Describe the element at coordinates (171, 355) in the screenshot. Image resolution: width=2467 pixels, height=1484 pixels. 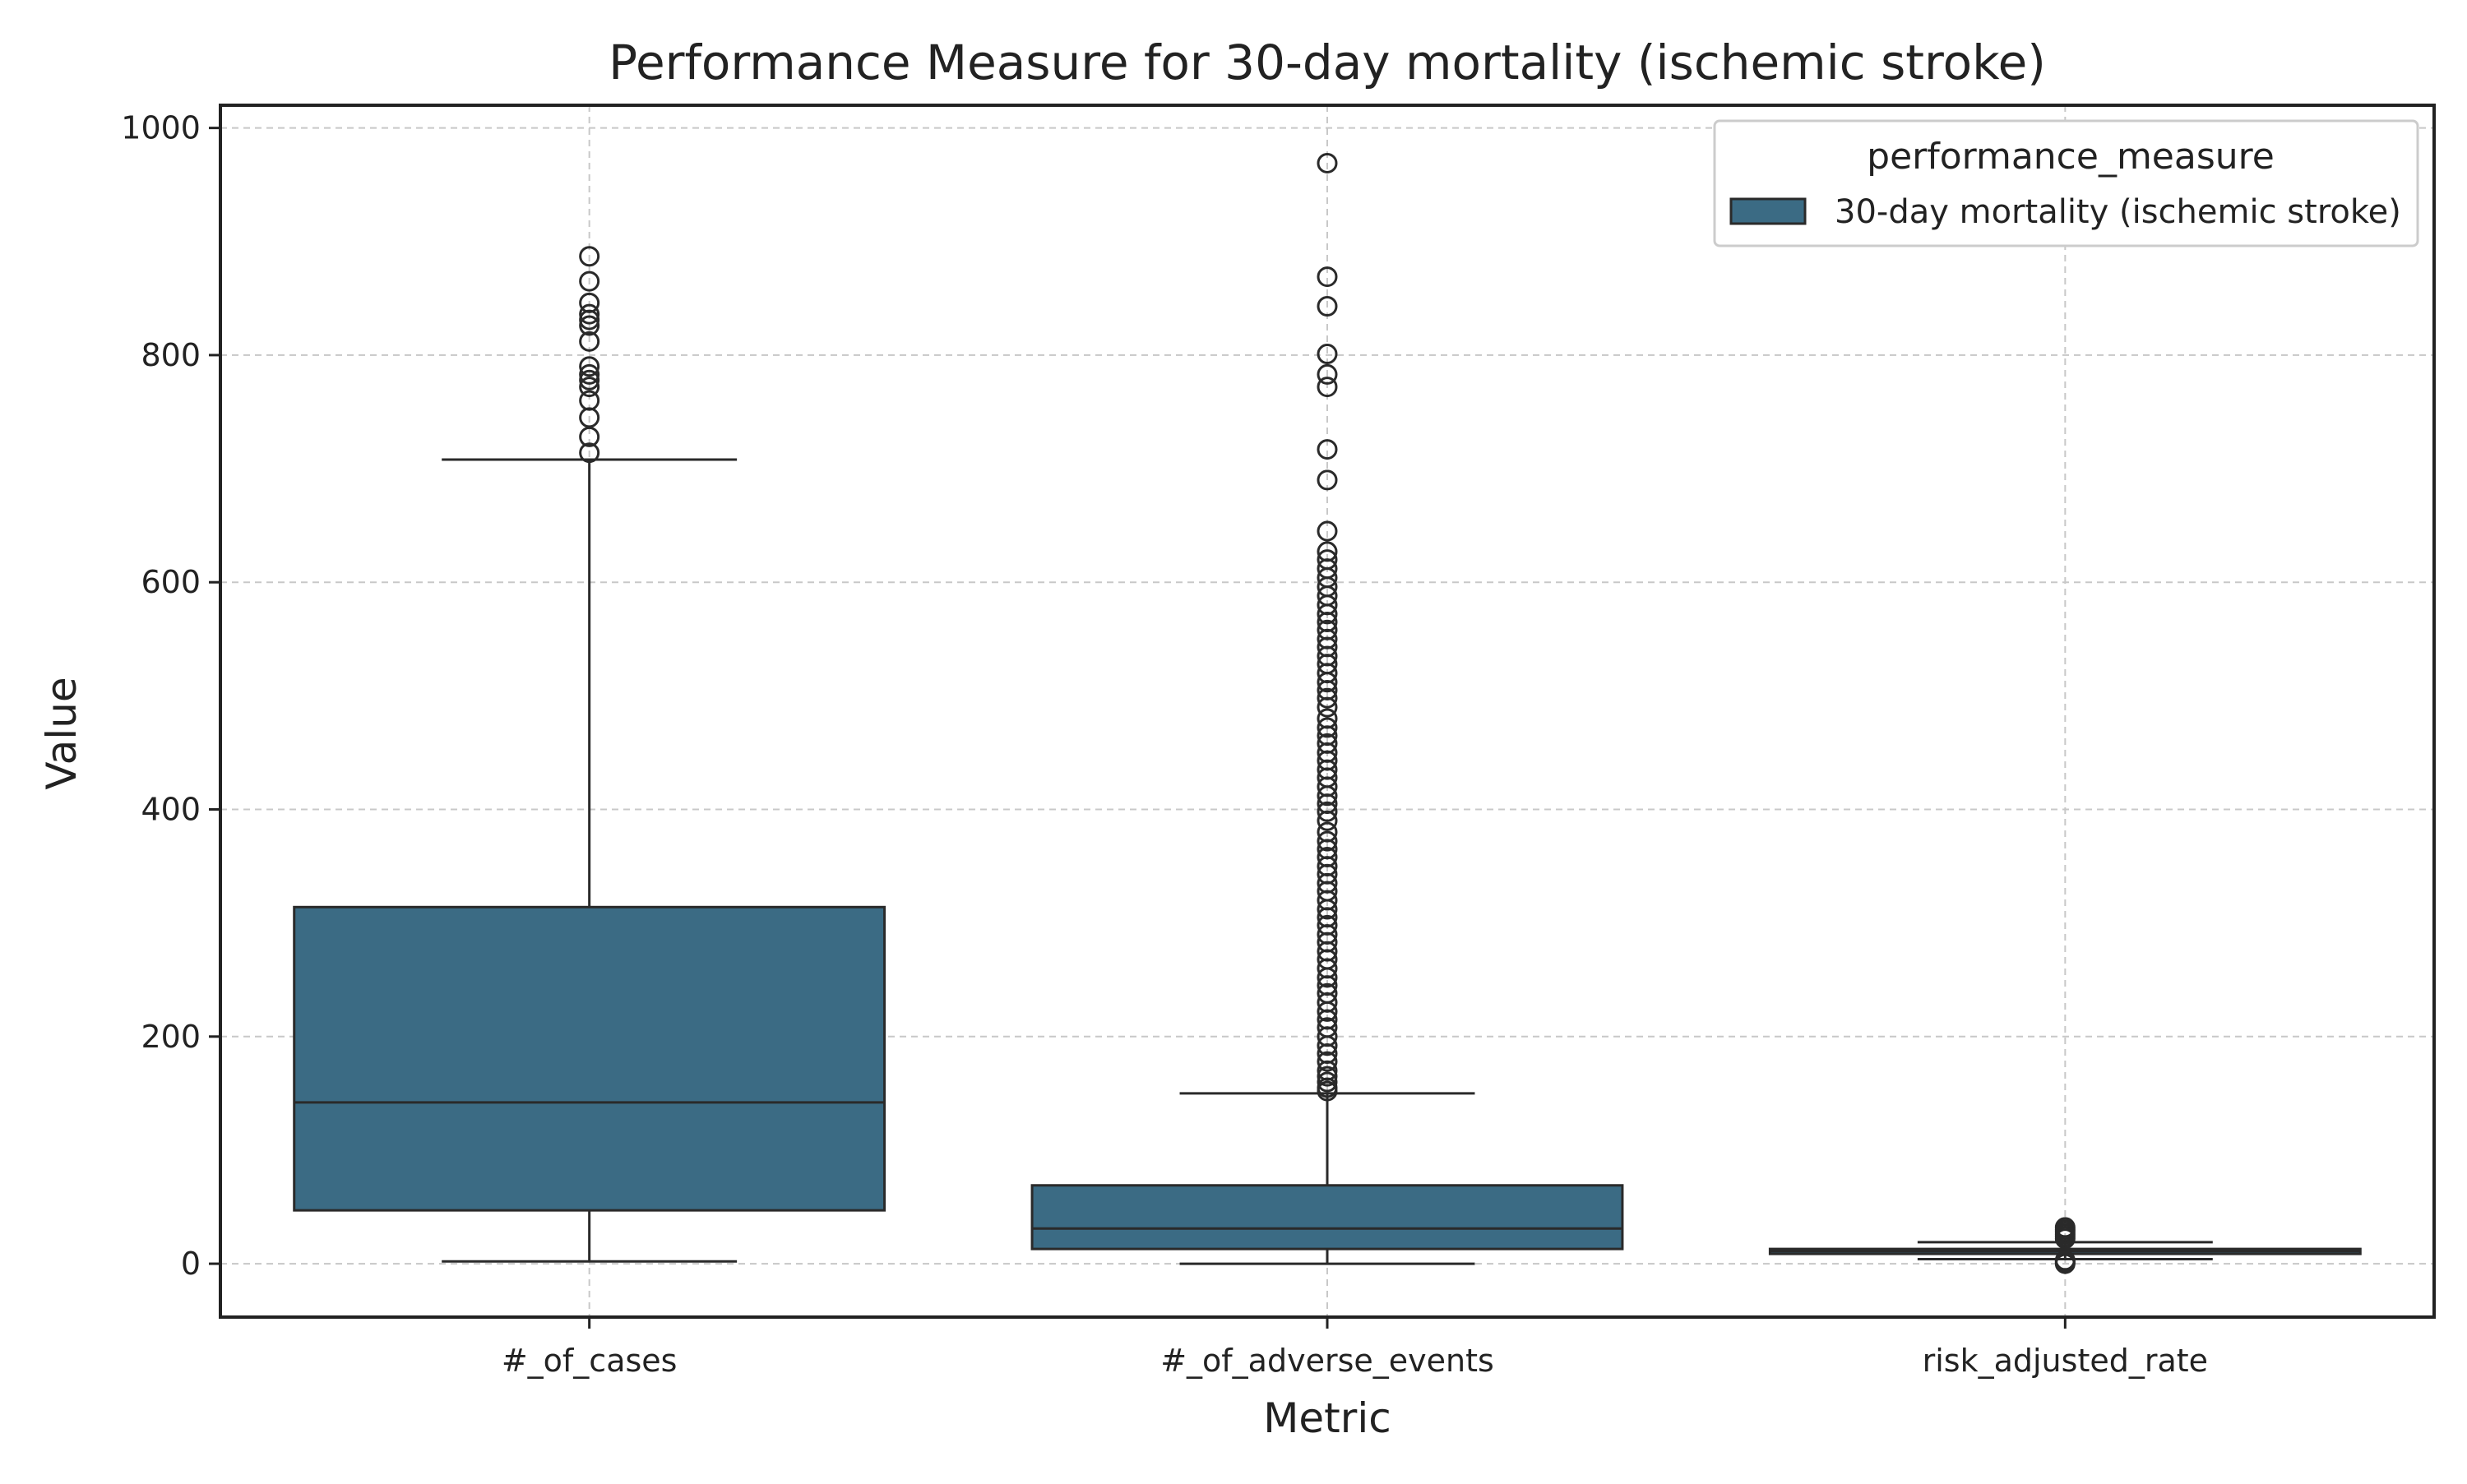
I see `y-tick-label: 800` at that location.